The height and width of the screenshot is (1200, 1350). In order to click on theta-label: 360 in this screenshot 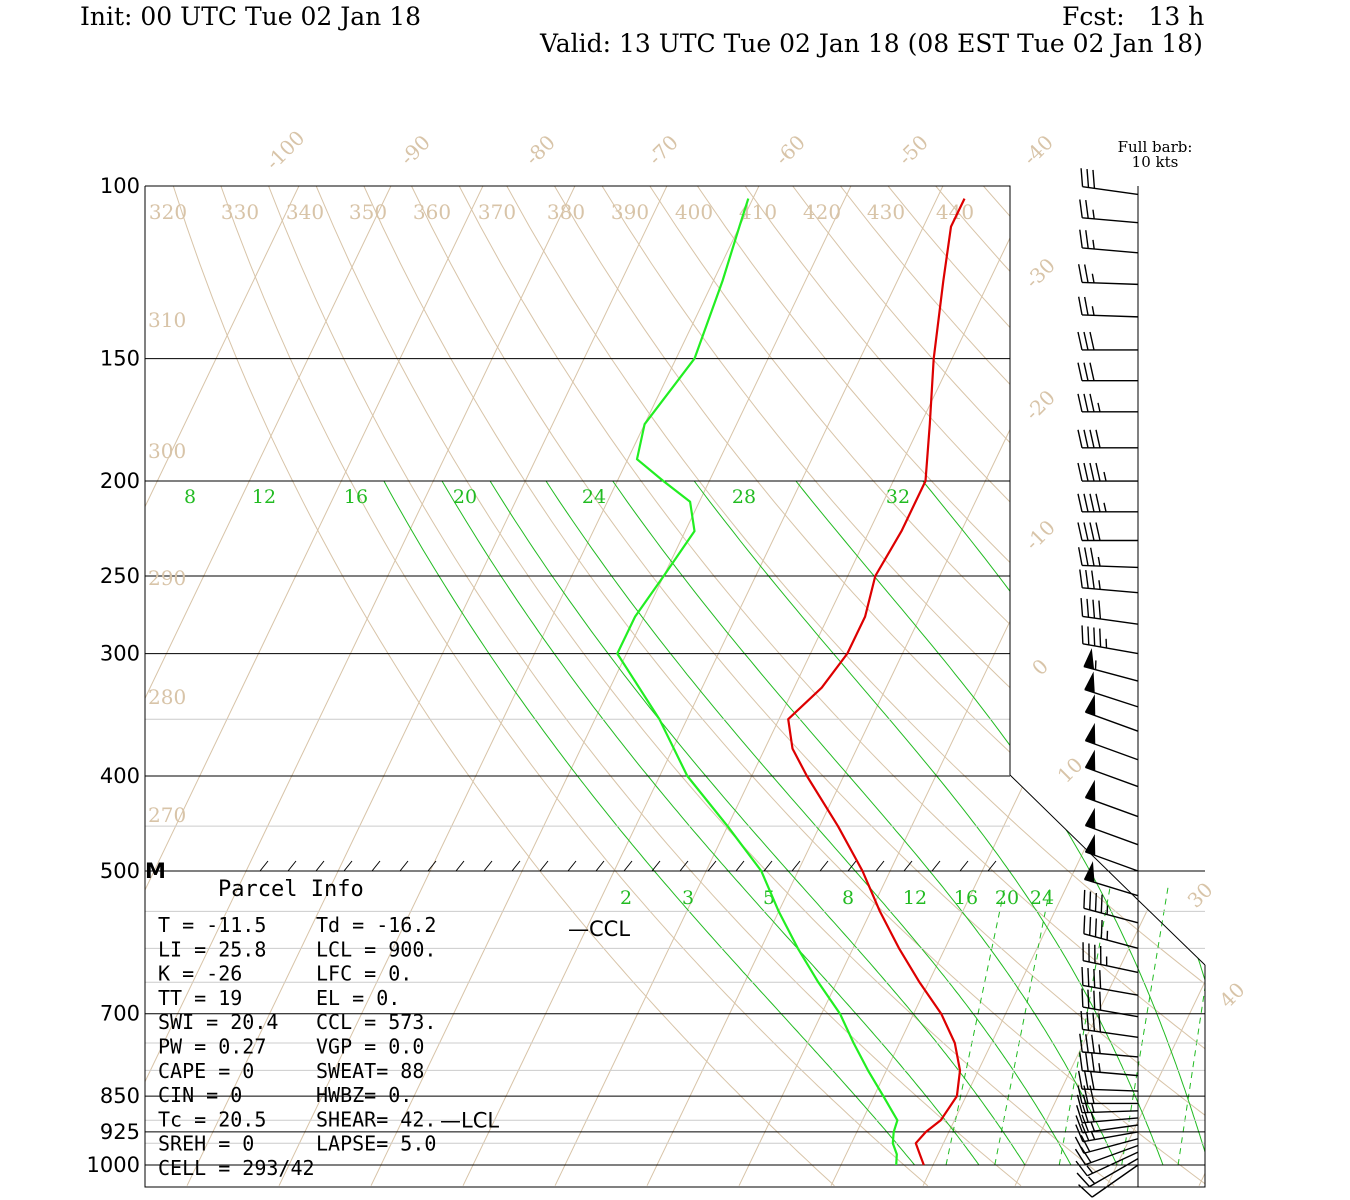, I will do `click(432, 212)`.